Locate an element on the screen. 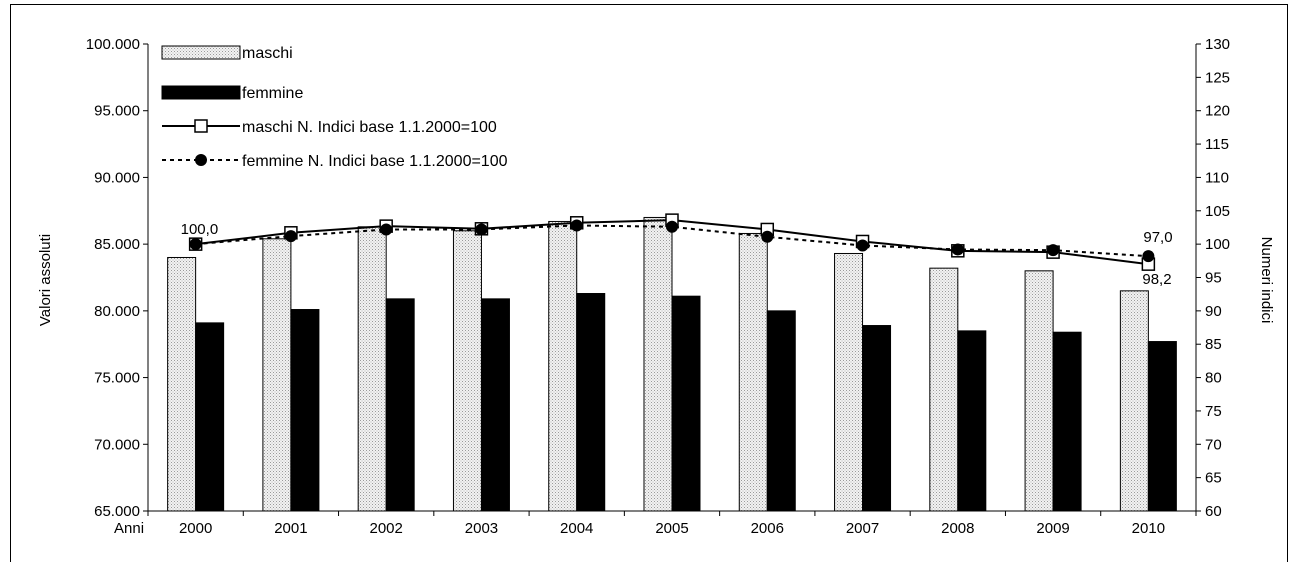 This screenshot has height=562, width=1296. right-tick-label: 120 is located at coordinates (1217, 111).